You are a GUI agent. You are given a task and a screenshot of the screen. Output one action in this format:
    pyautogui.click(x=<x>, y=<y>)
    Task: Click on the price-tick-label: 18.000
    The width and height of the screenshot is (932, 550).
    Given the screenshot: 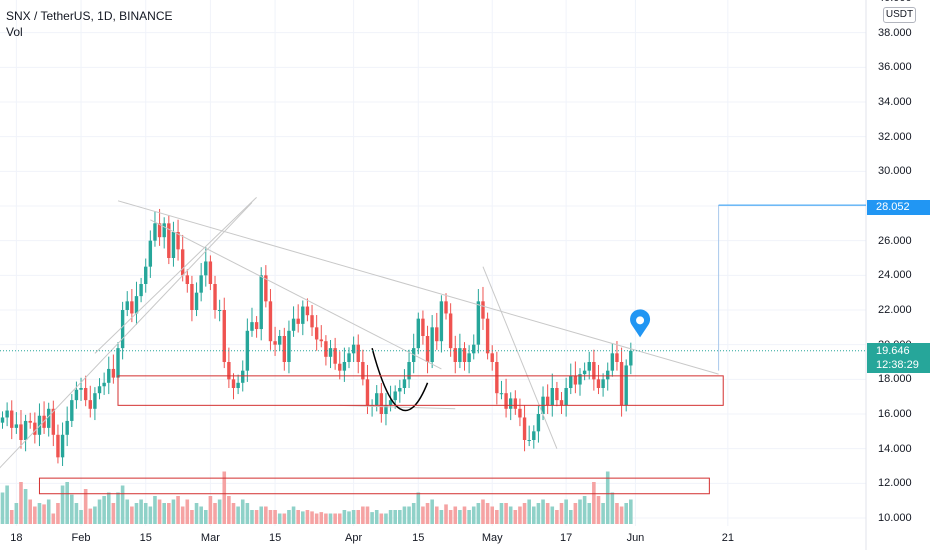 What is the action you would take?
    pyautogui.click(x=895, y=379)
    